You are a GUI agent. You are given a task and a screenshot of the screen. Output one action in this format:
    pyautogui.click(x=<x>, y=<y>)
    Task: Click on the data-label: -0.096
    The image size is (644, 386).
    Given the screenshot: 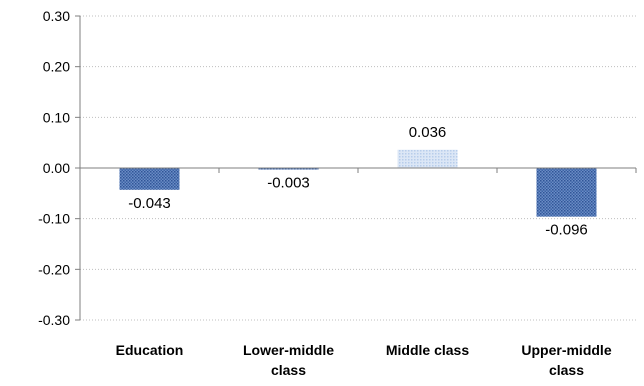 What is the action you would take?
    pyautogui.click(x=566, y=230)
    